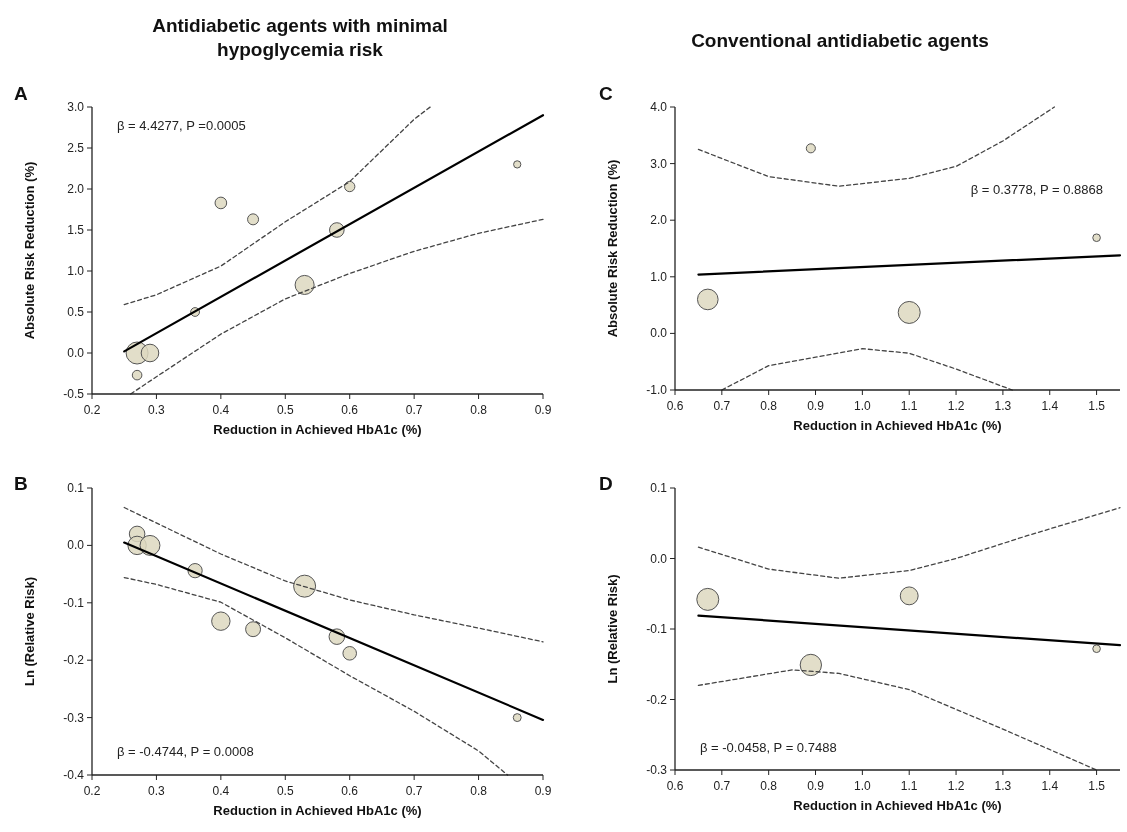  Describe the element at coordinates (74, 394) in the screenshot. I see `y-tick-label: -0.5` at that location.